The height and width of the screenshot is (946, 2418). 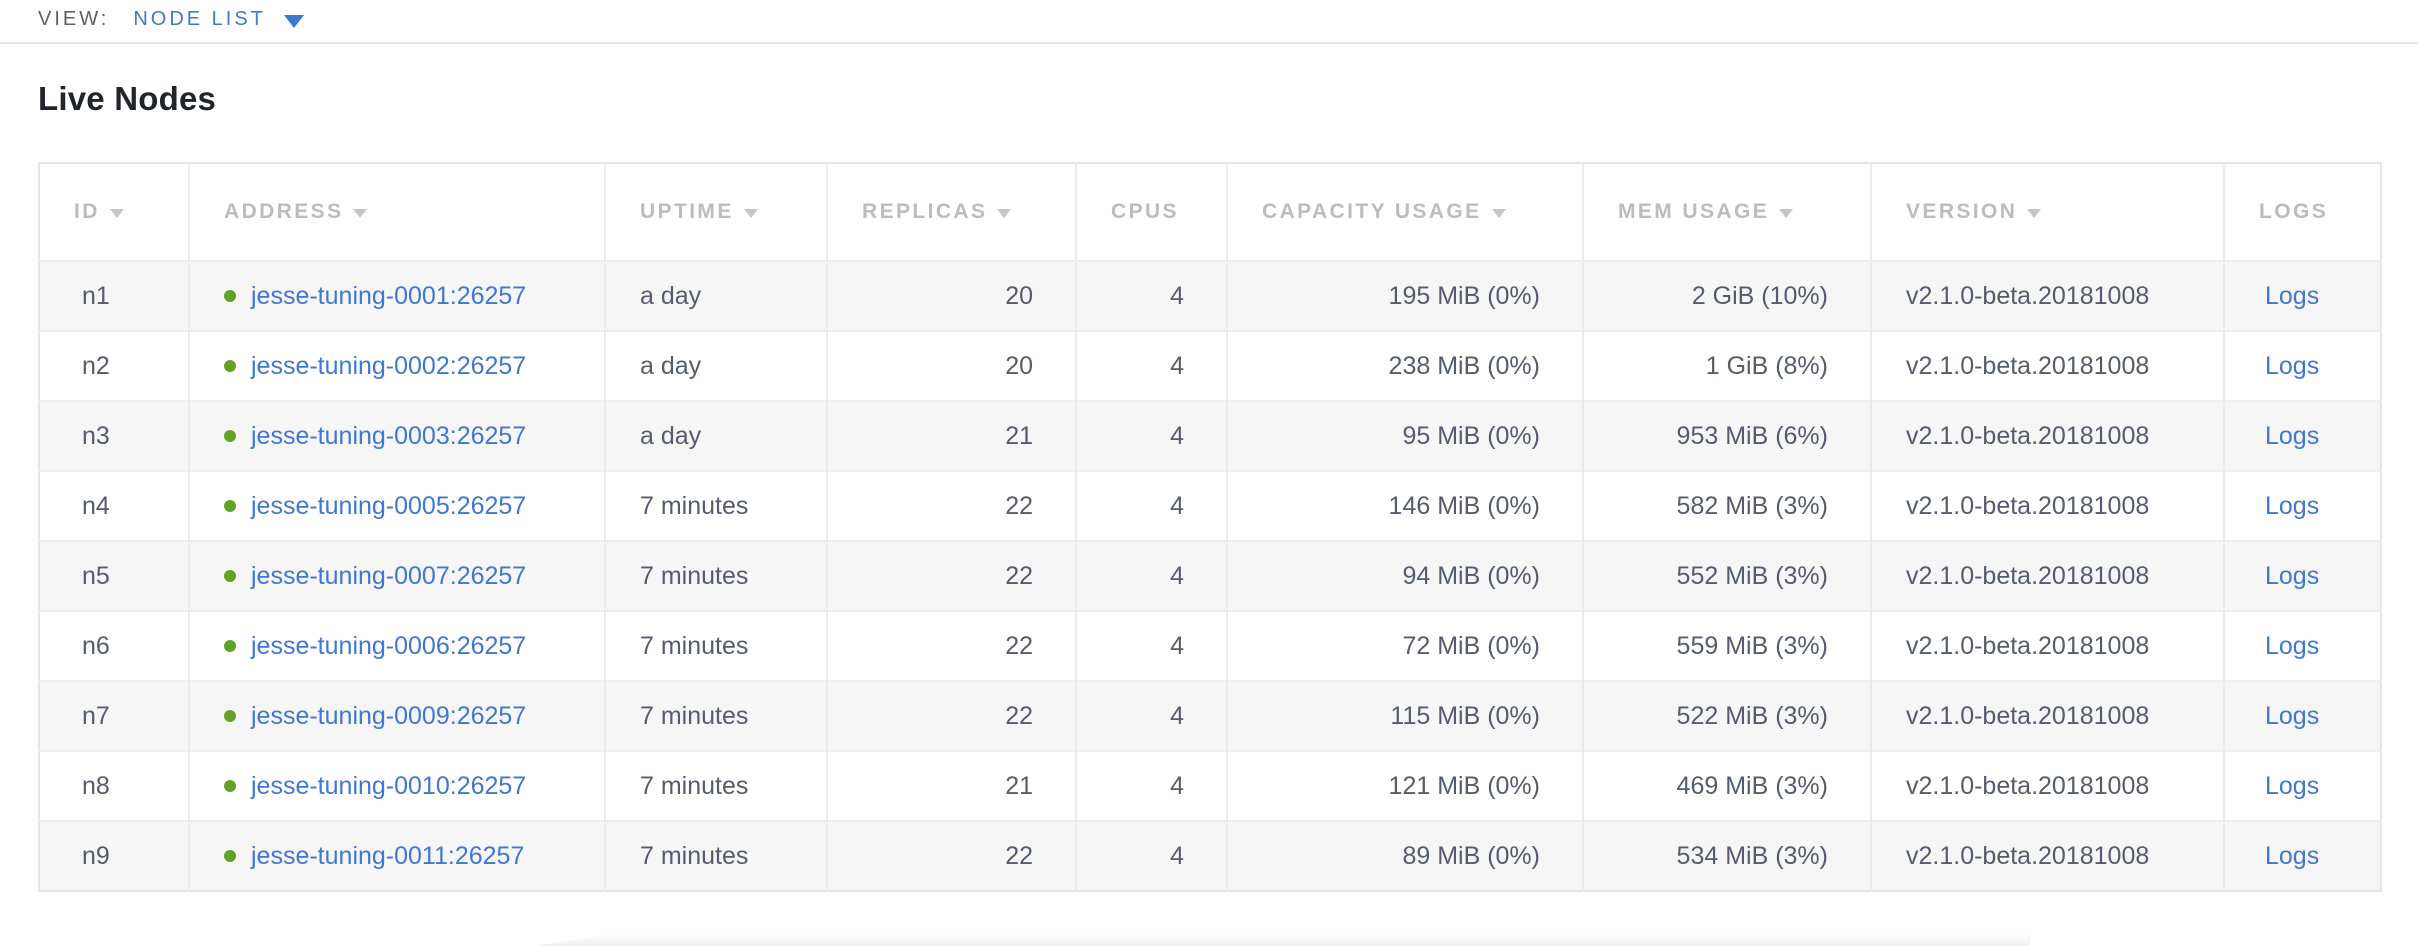 I want to click on column-header-label: MEM USAGE, so click(x=1694, y=211).